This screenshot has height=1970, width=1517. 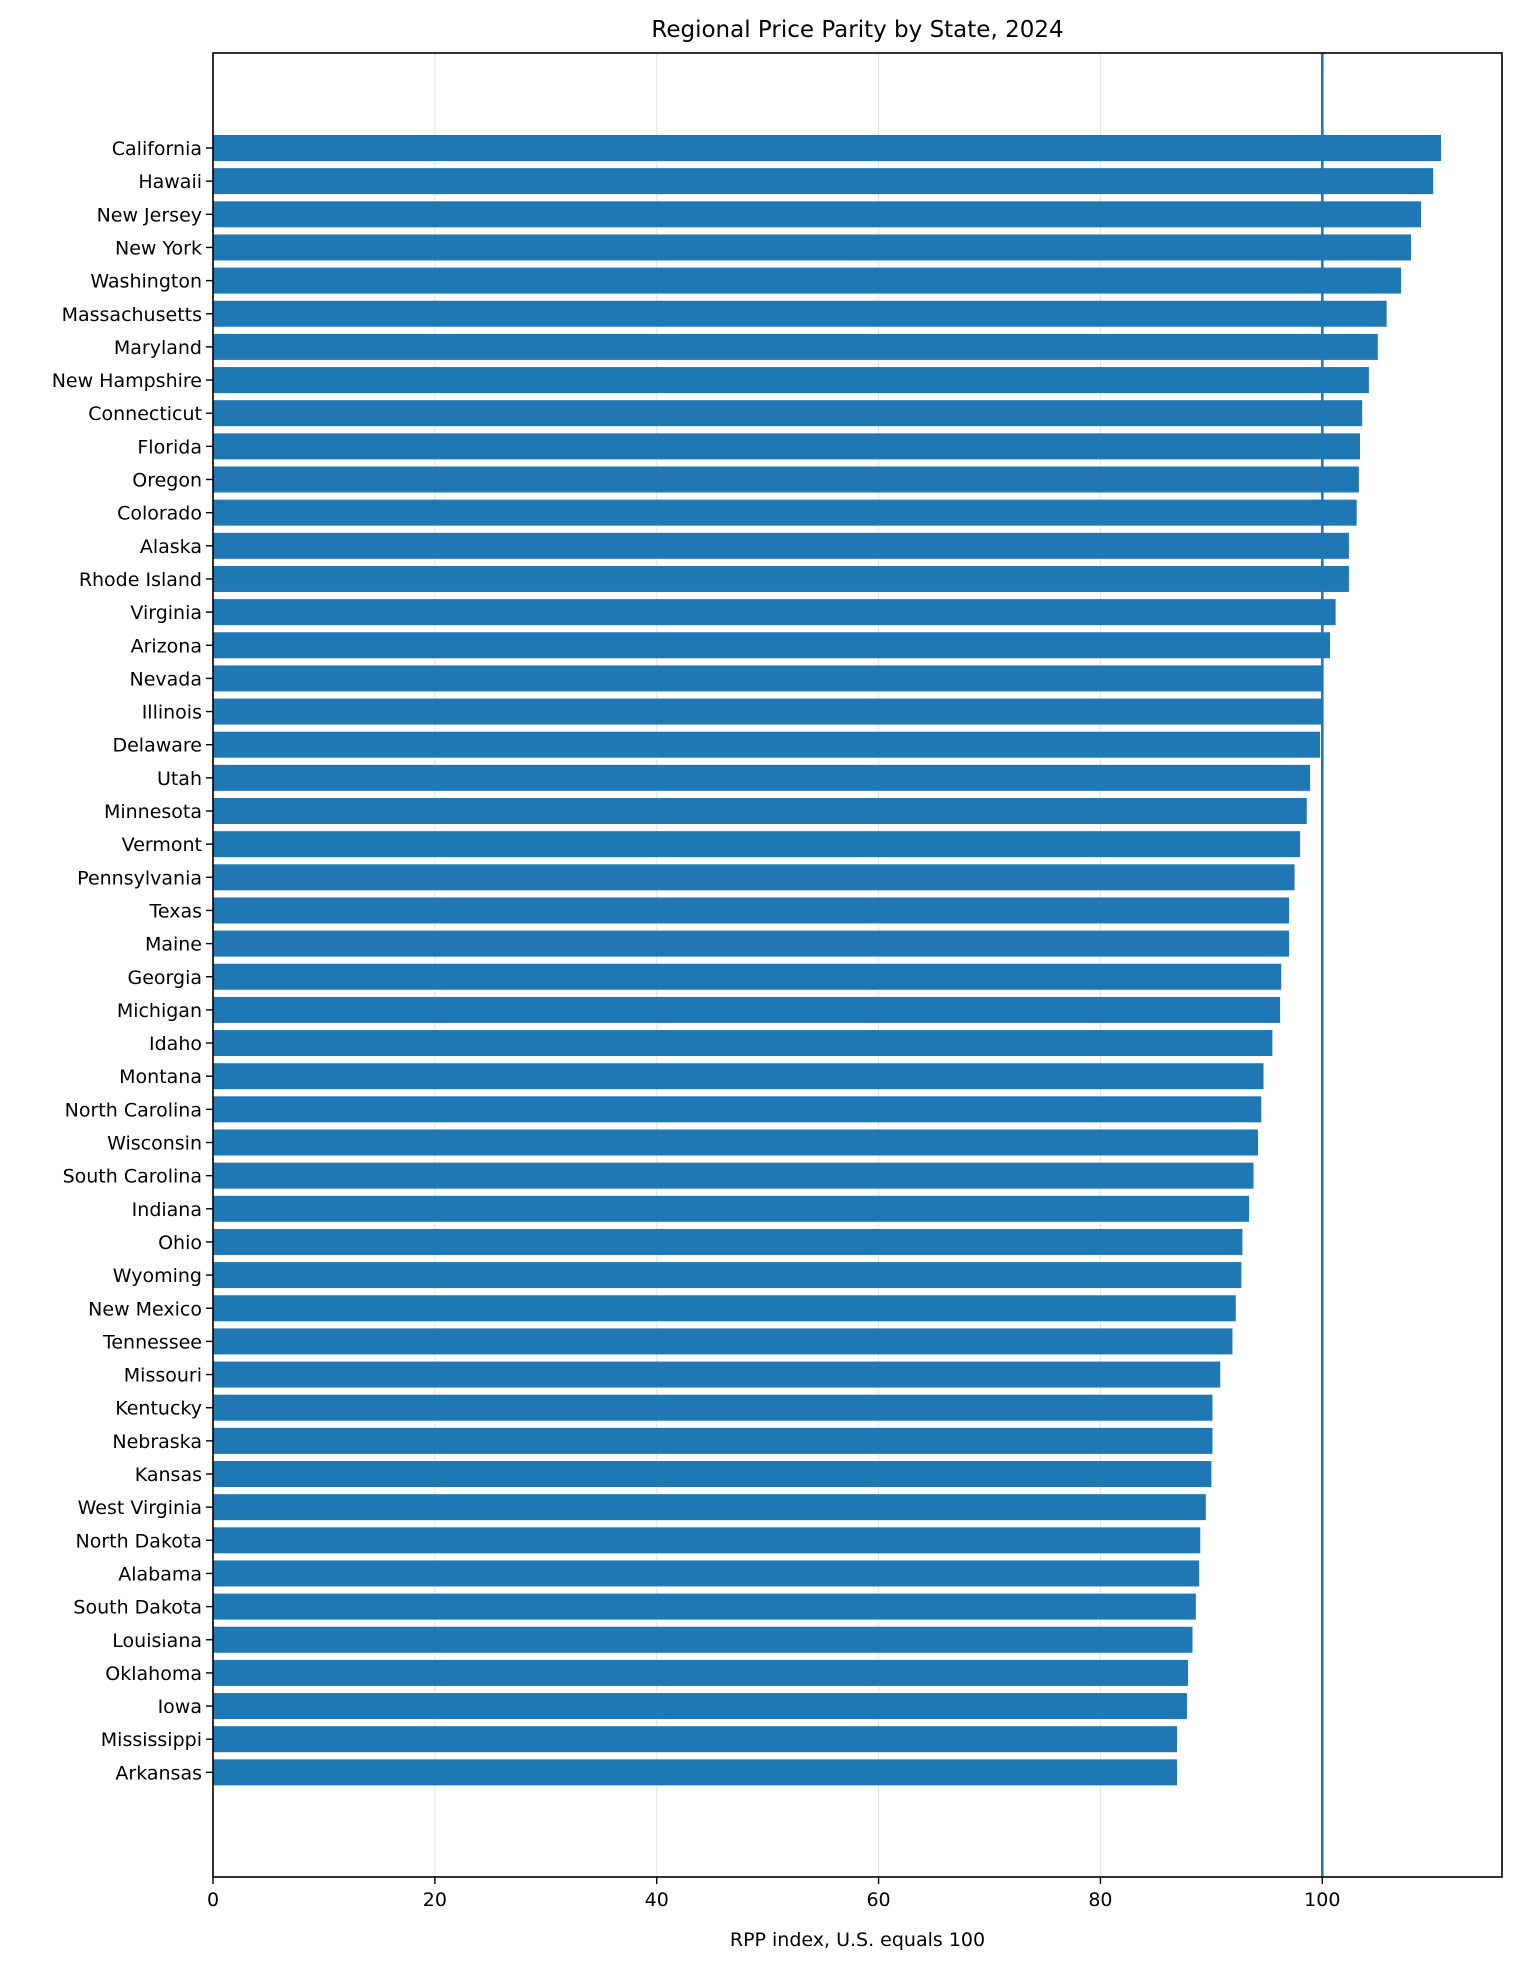 I want to click on y-tick-label: New Jersey, so click(x=149, y=215).